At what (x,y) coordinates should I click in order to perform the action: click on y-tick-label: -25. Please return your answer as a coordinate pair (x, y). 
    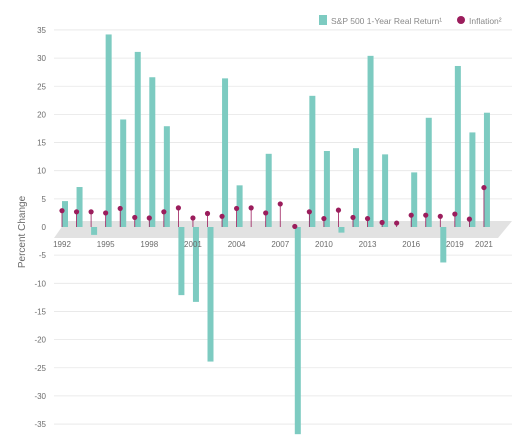
    Looking at the image, I should click on (40, 368).